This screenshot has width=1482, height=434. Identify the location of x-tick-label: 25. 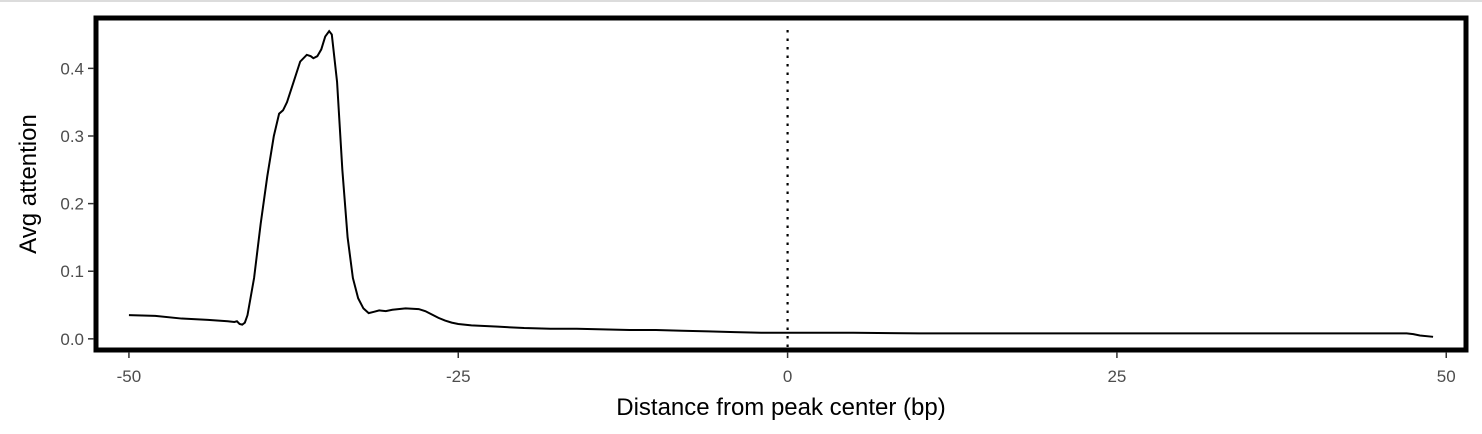
(1116, 376).